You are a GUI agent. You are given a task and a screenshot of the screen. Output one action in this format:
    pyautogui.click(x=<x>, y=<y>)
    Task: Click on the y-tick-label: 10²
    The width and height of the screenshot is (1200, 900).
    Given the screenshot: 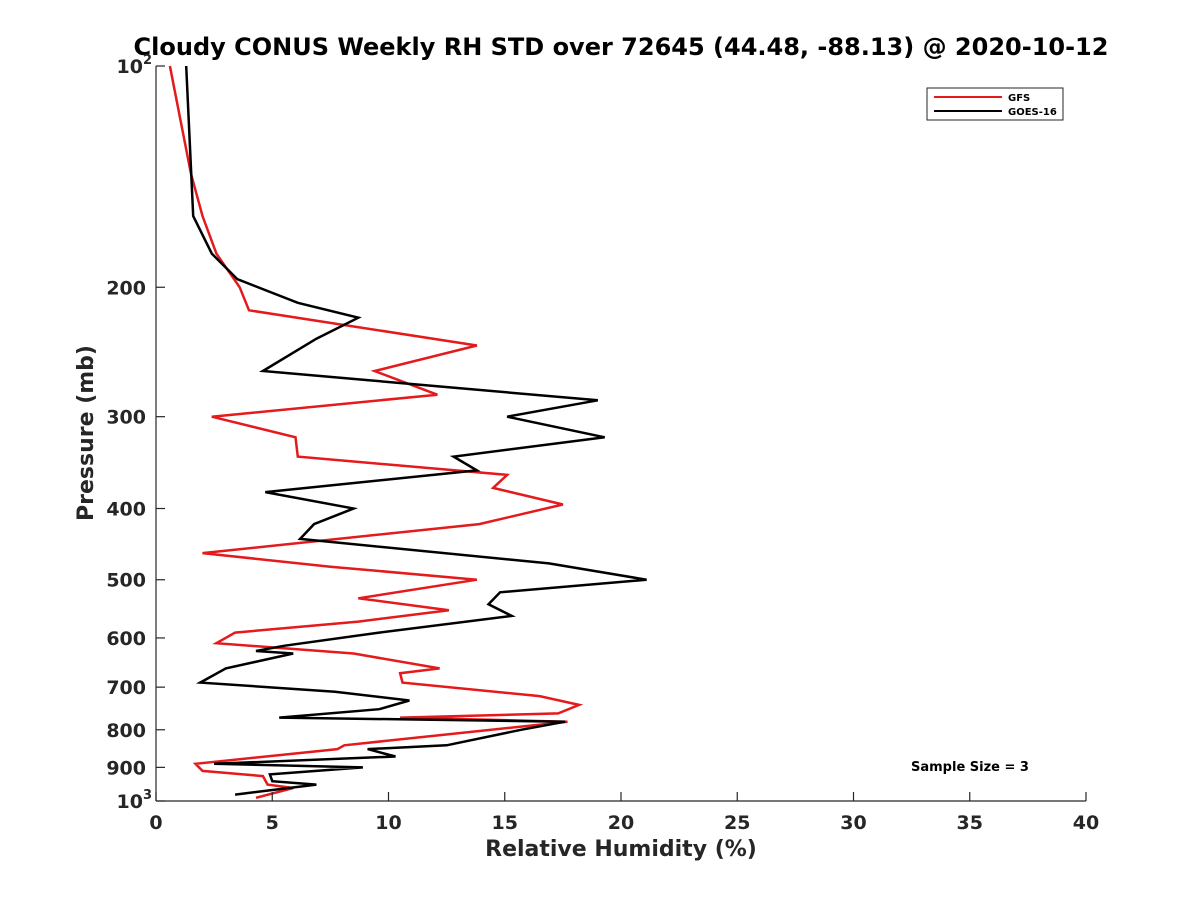 What is the action you would take?
    pyautogui.click(x=135, y=65)
    